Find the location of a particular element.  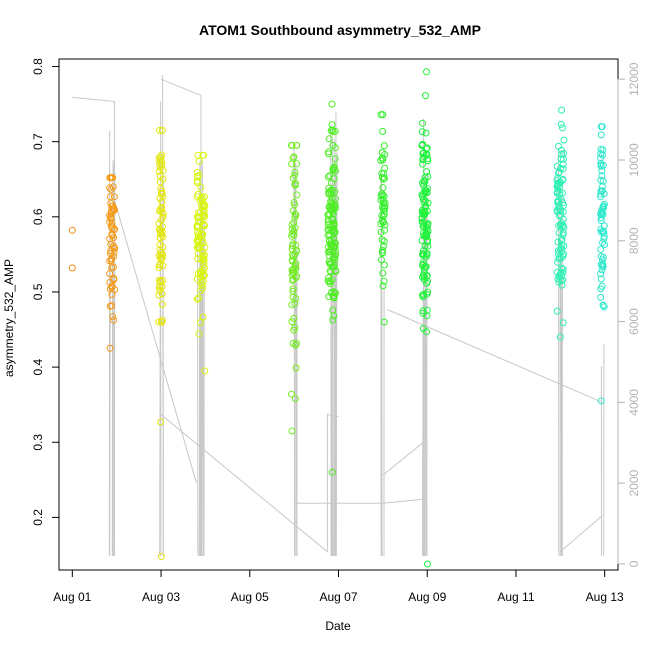

x-axis-label: Date is located at coordinates (338, 626).